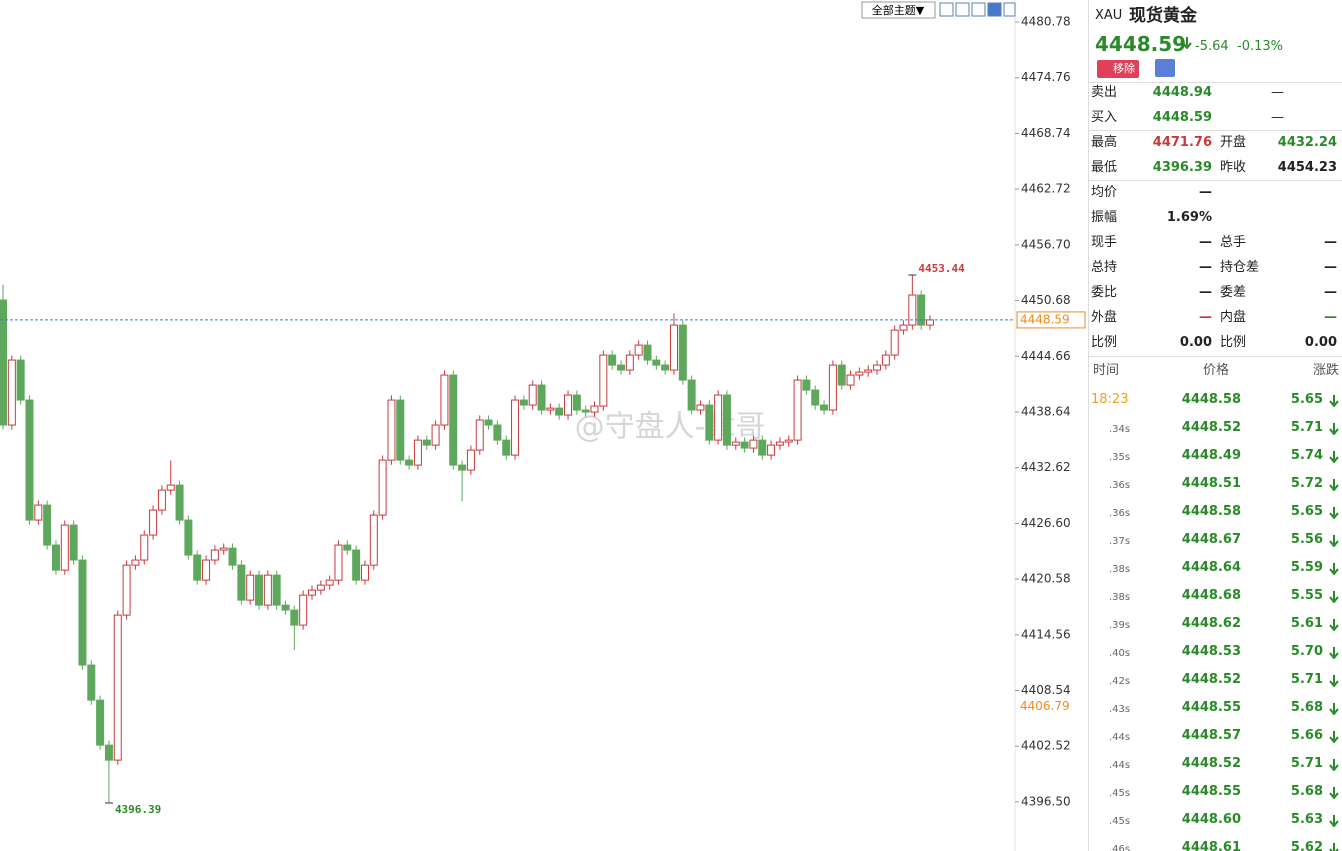 Image resolution: width=1342 pixels, height=851 pixels. Describe the element at coordinates (1046, 244) in the screenshot. I see `y-tick-label: 4456.70` at that location.